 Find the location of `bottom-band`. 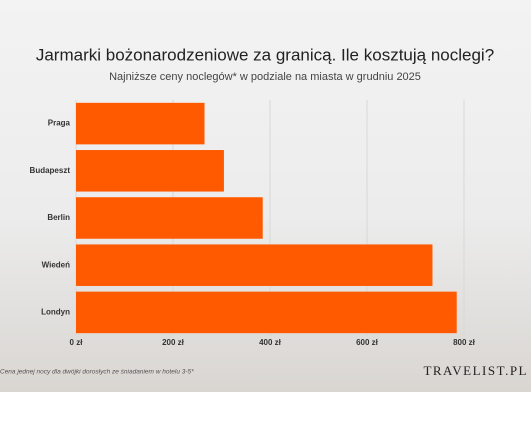

bottom-band is located at coordinates (265, 417).